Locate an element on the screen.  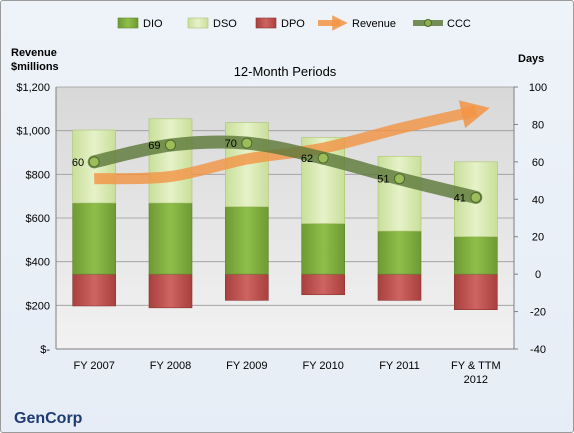
x-tick-label: FY 2007 is located at coordinates (93, 366).